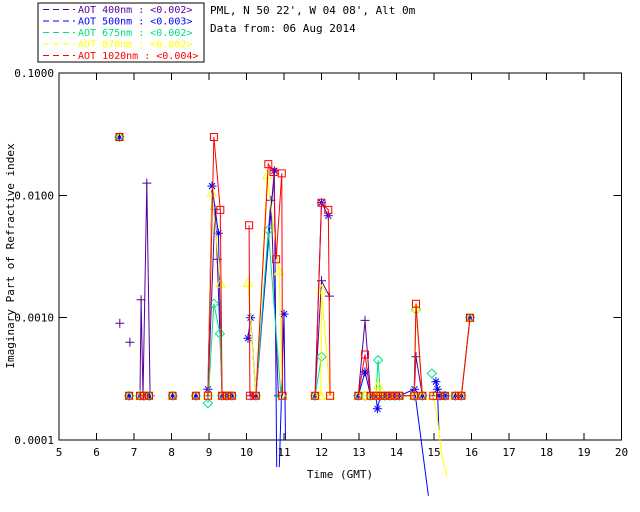  I want to click on x-tick-label: 14, so click(397, 452).